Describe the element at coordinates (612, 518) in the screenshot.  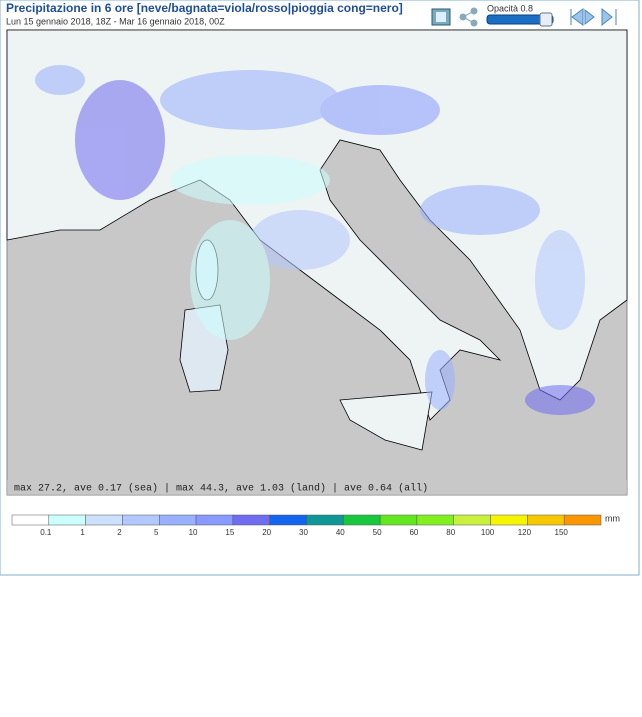
I see `legend-unit: mm` at that location.